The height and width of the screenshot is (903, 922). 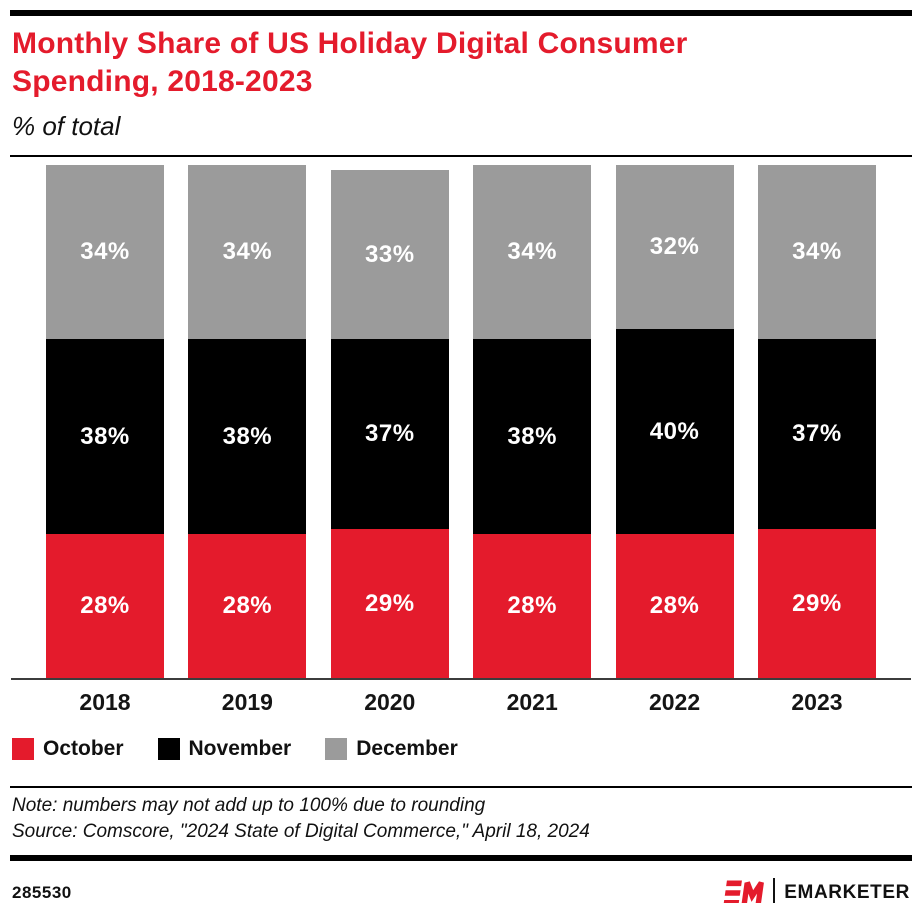 I want to click on x-axis-labels: 2018 2019 2020 2021 2022 2023, so click(x=461, y=698).